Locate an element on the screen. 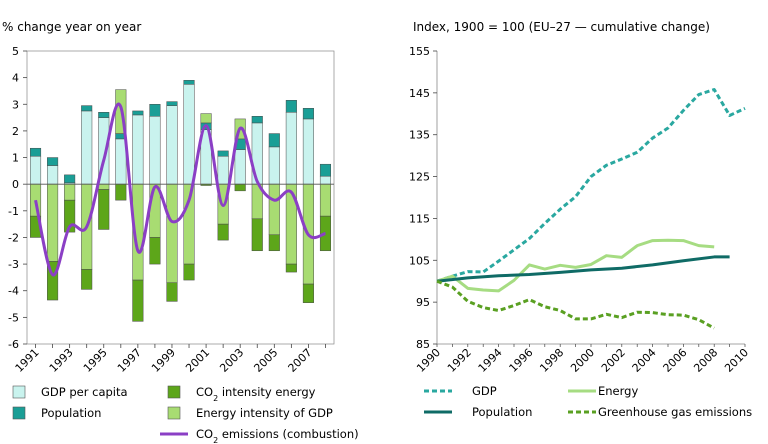  y-tick-label: -4 is located at coordinates (13, 291).